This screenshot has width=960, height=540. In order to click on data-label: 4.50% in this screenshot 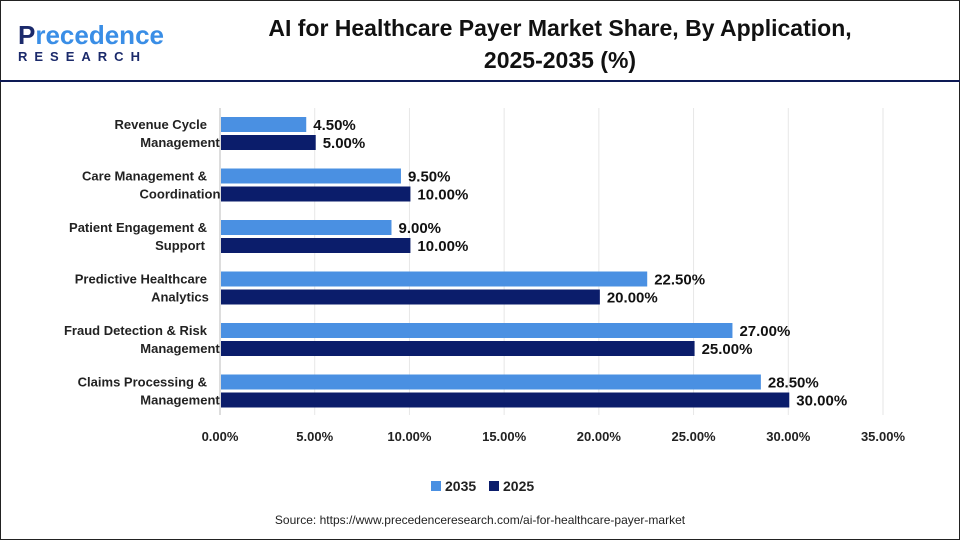, I will do `click(334, 125)`.